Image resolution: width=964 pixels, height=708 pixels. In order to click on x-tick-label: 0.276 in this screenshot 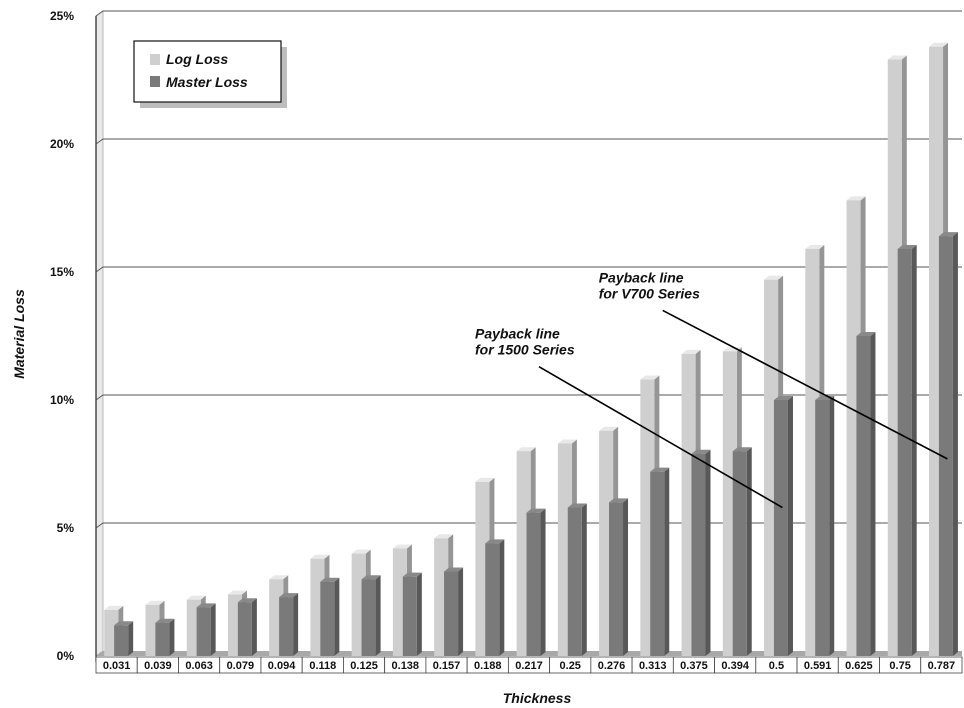, I will do `click(612, 666)`.